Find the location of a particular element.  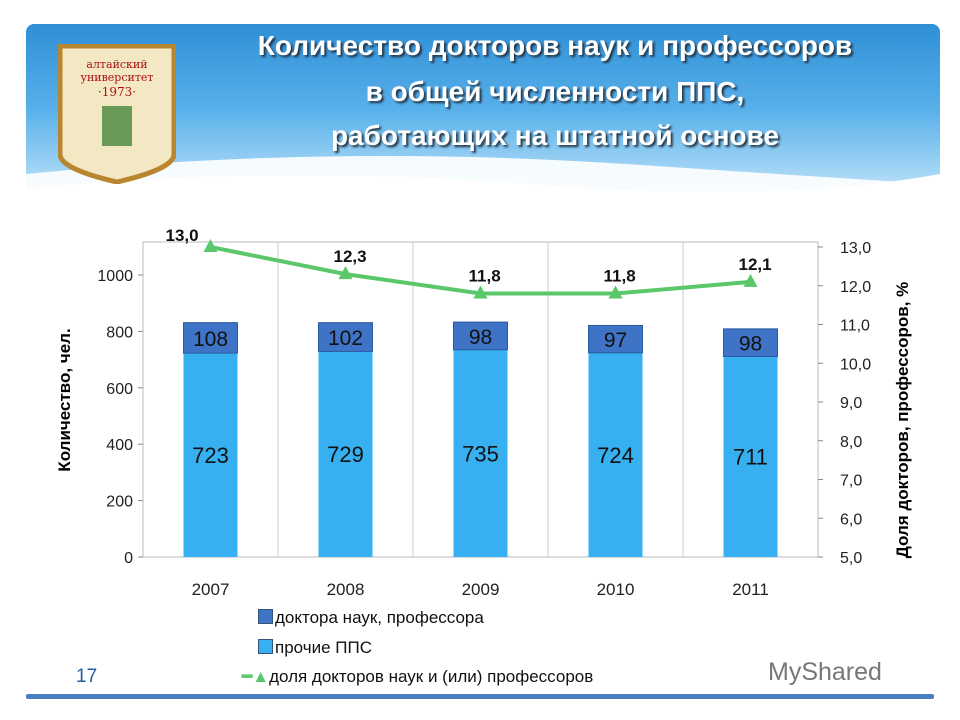

bar-label-doctors: 102 is located at coordinates (345, 338).